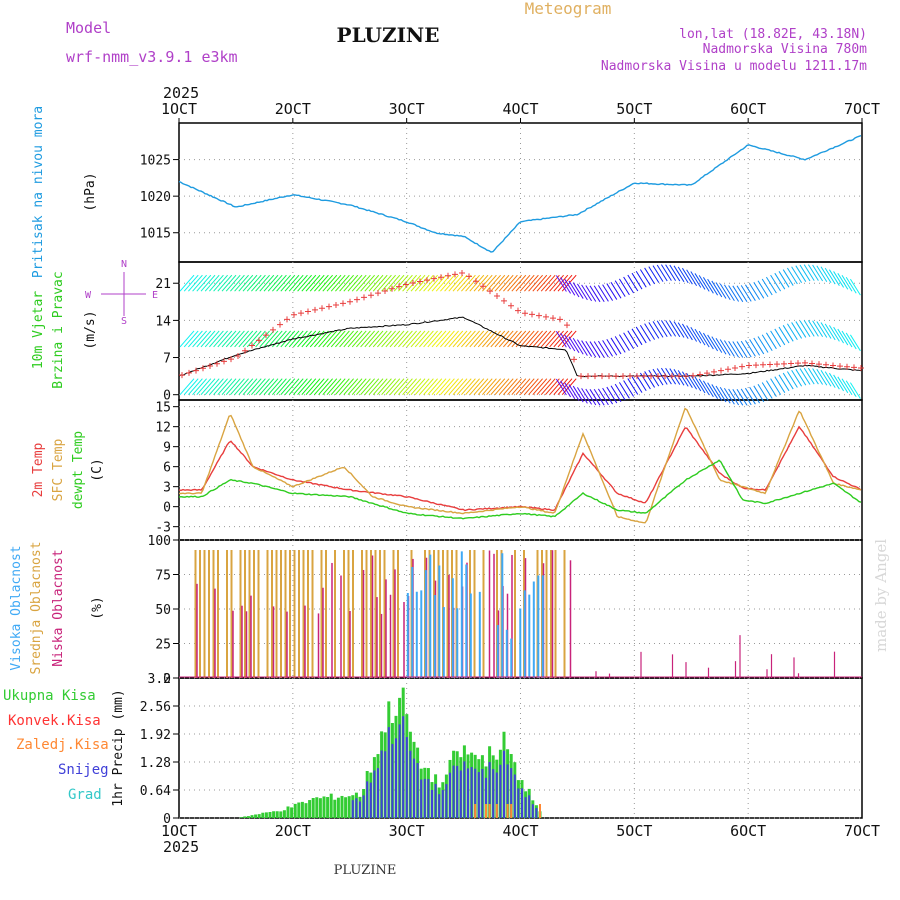 Image resolution: width=900 pixels, height=900 pixels. I want to click on temp-label-dewpt: dewpt Temp, so click(78, 470).